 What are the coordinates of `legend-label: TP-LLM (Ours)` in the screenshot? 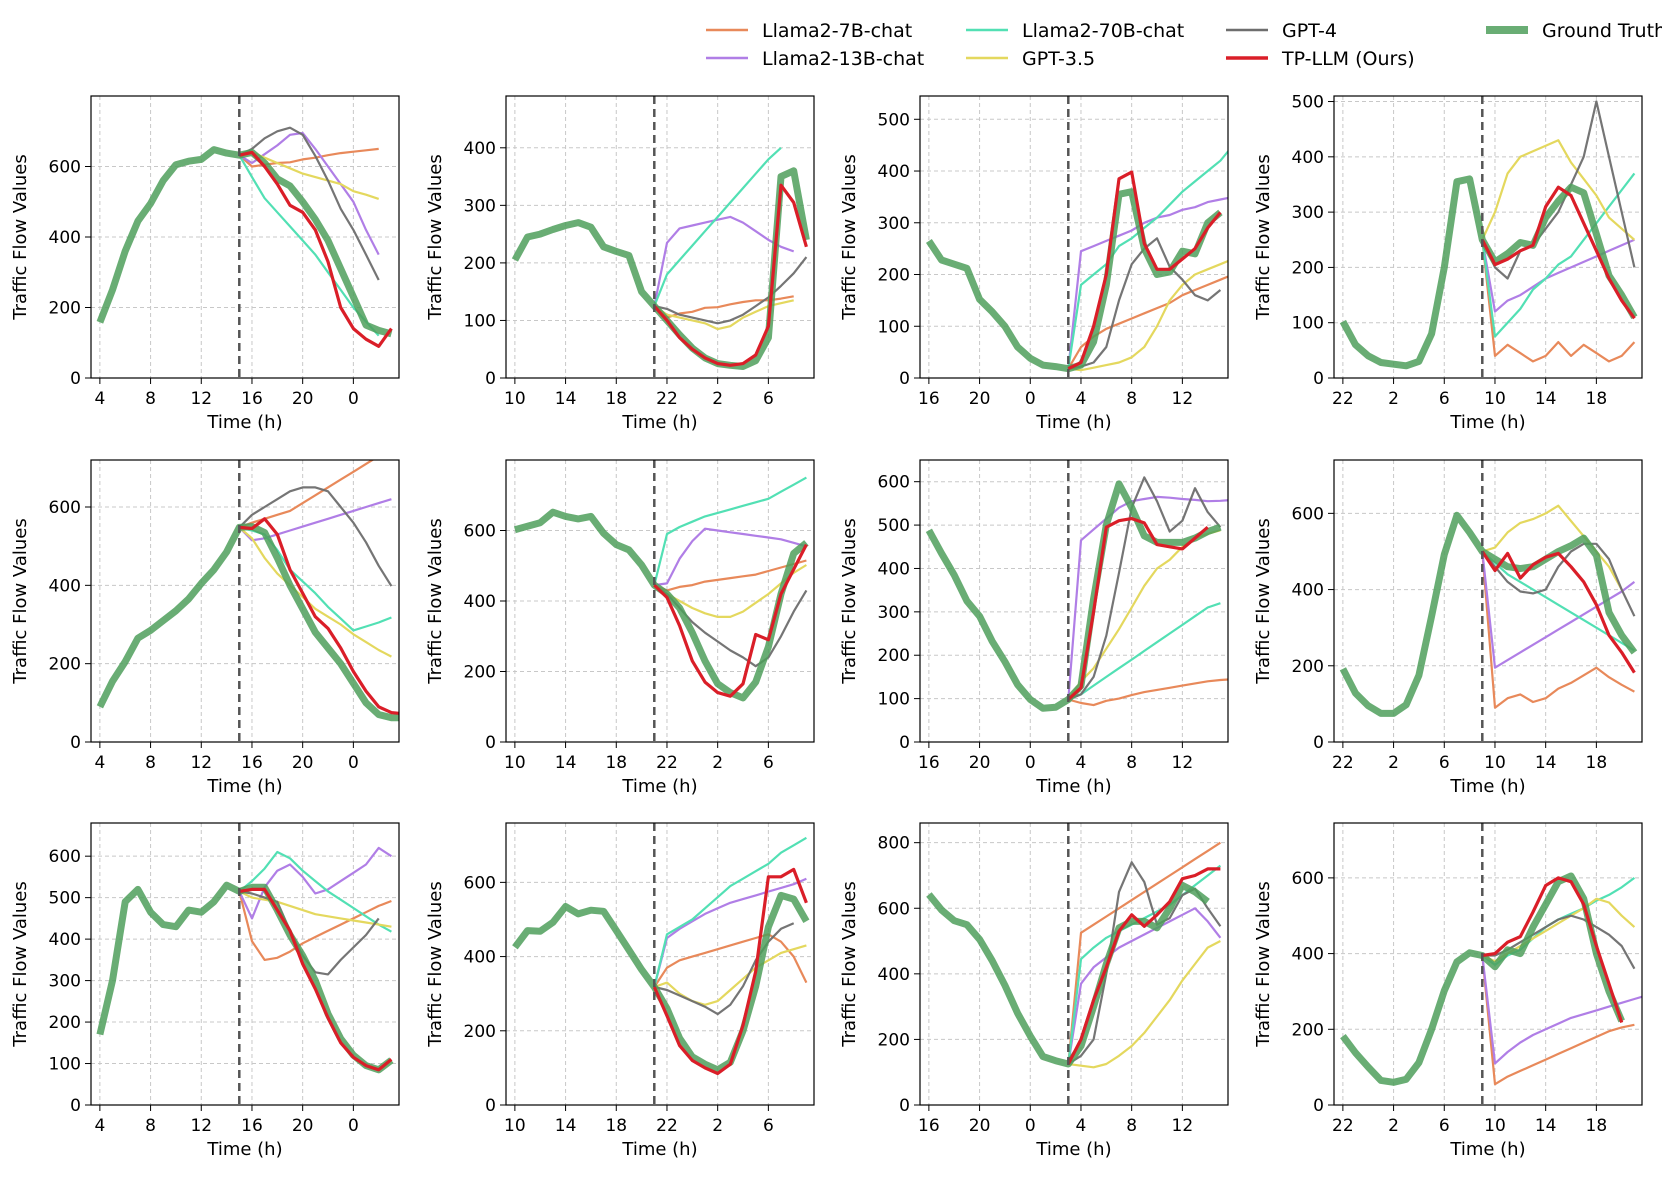 It's located at (1348, 59).